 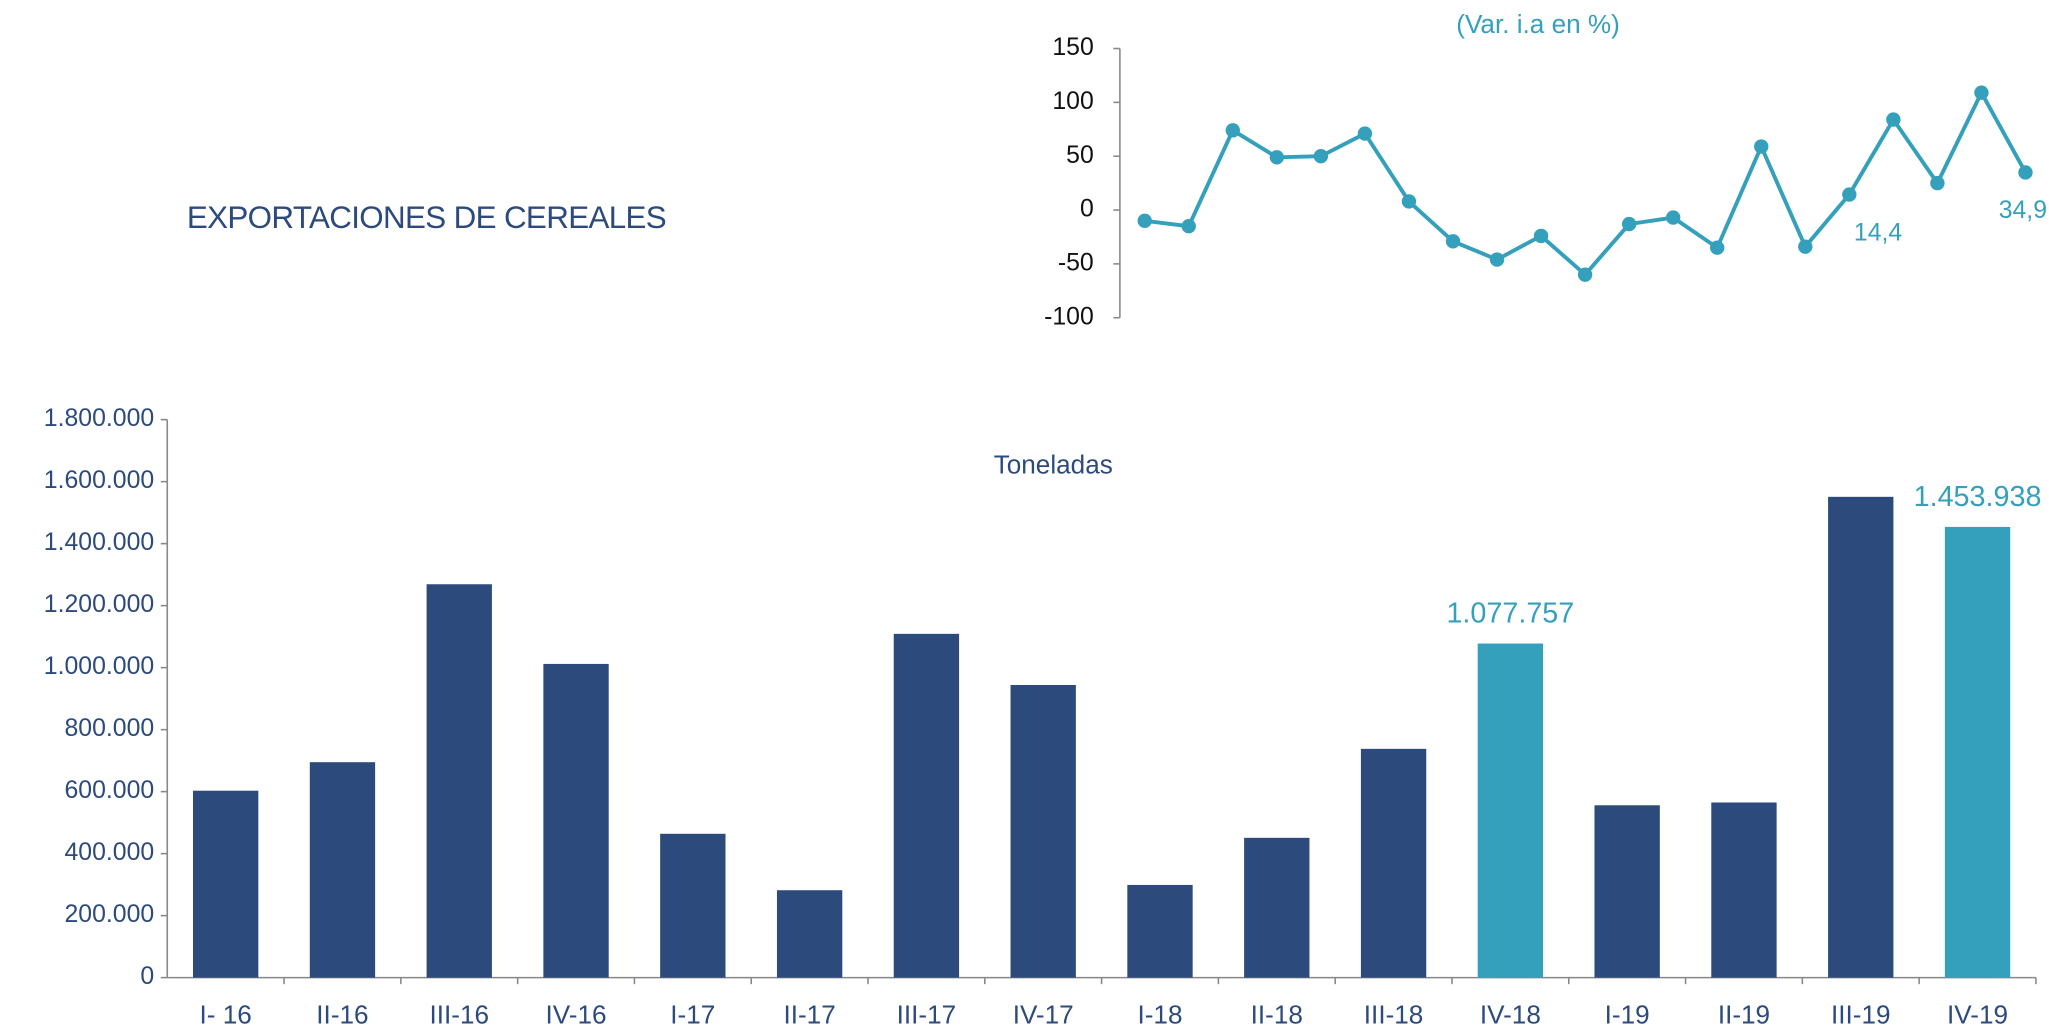 I want to click on x-tick-label: II-17, so click(x=809, y=1015).